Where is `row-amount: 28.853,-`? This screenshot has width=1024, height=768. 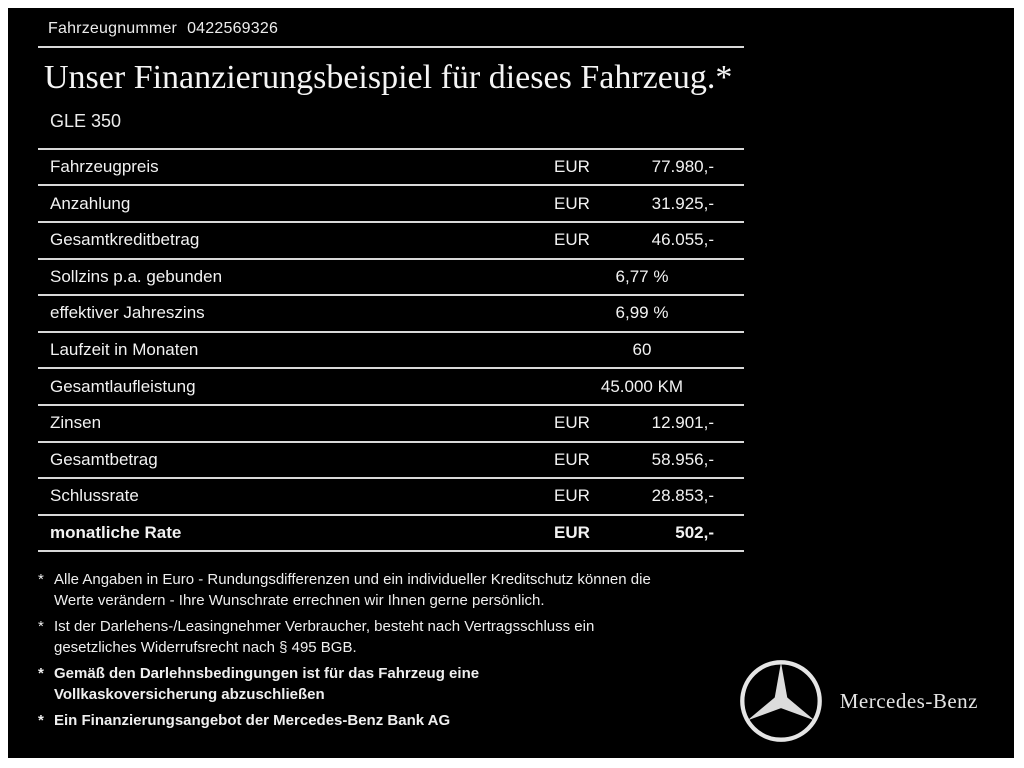 row-amount: 28.853,- is located at coordinates (682, 496).